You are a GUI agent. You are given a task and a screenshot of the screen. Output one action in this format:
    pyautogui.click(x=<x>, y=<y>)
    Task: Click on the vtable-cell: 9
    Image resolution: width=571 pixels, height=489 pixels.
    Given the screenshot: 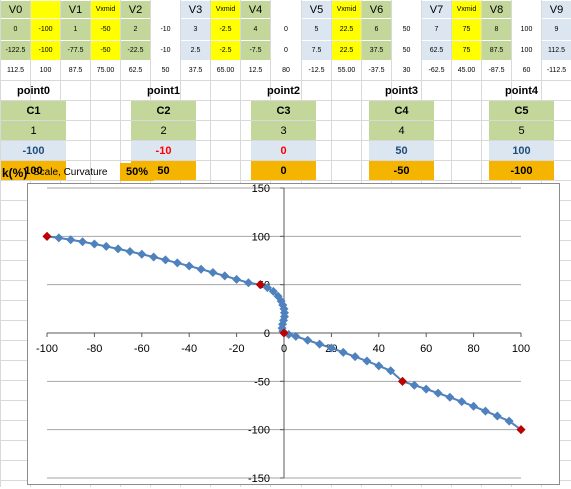 What is the action you would take?
    pyautogui.click(x=556, y=29)
    